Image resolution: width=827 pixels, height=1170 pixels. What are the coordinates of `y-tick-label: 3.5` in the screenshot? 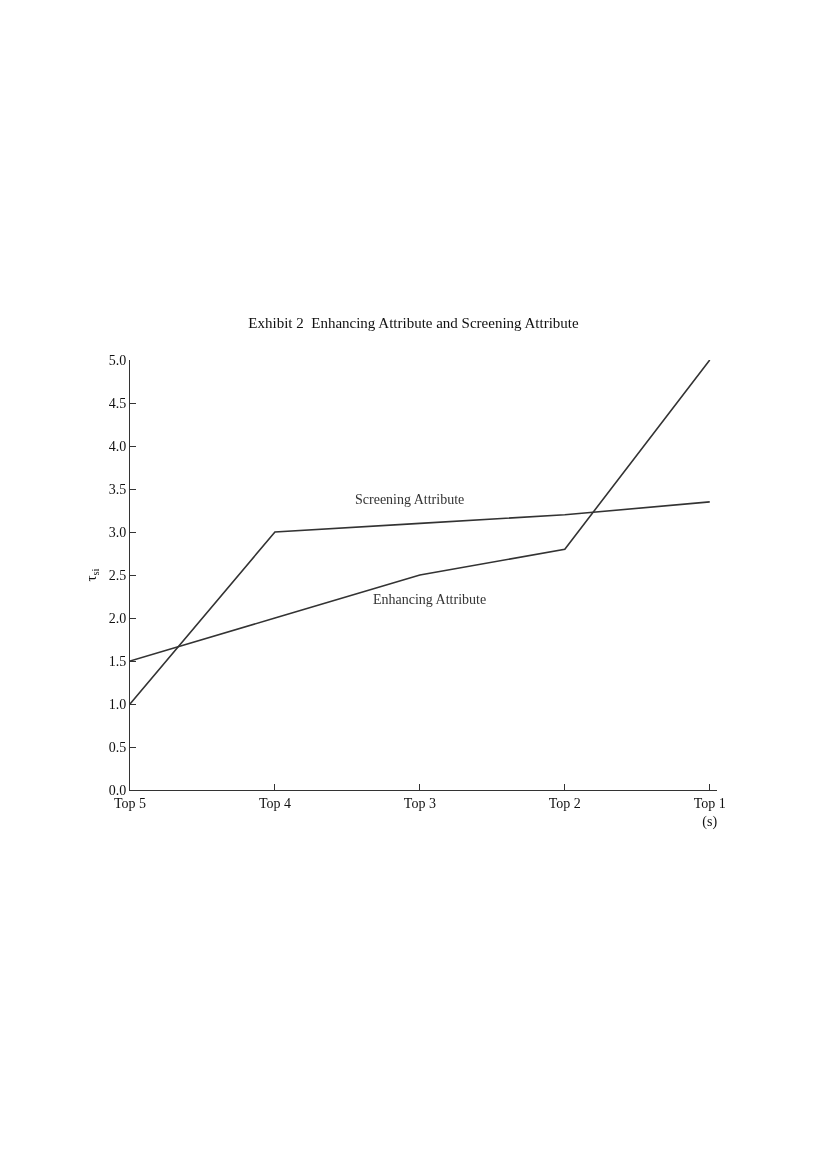 It's located at (117, 489).